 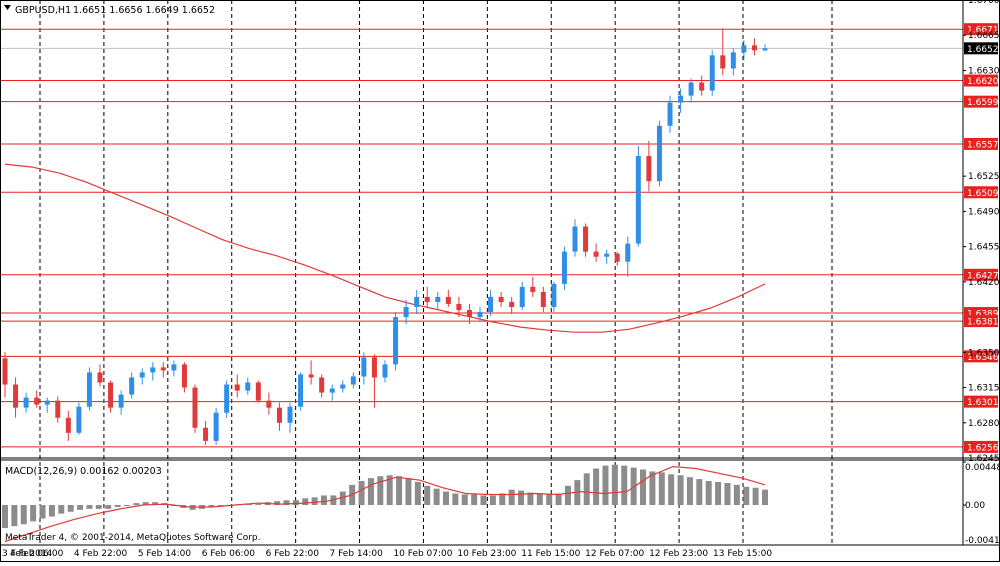 What do you see at coordinates (229, 554) in the screenshot?
I see `time-tick-label: 6 Feb 06:00` at bounding box center [229, 554].